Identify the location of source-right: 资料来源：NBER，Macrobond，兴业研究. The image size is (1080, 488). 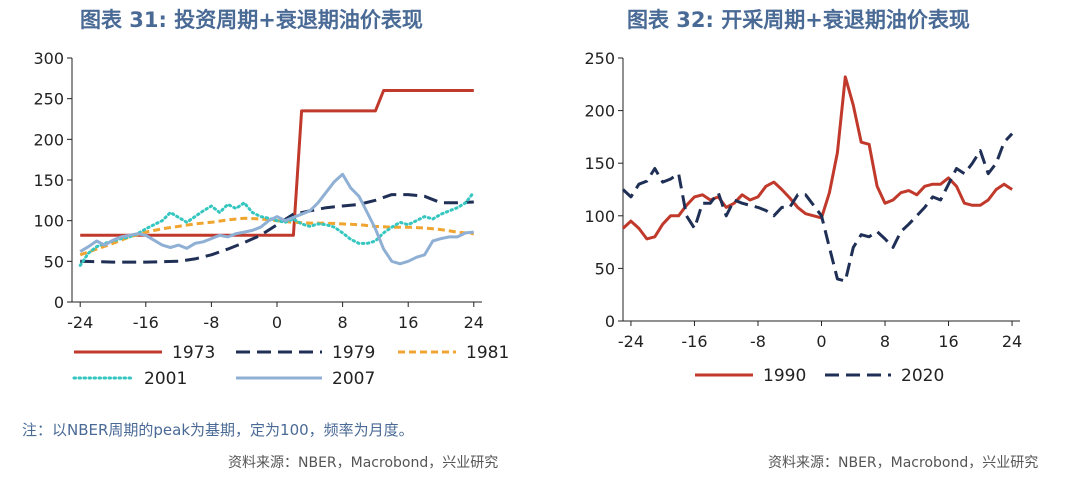
(903, 463).